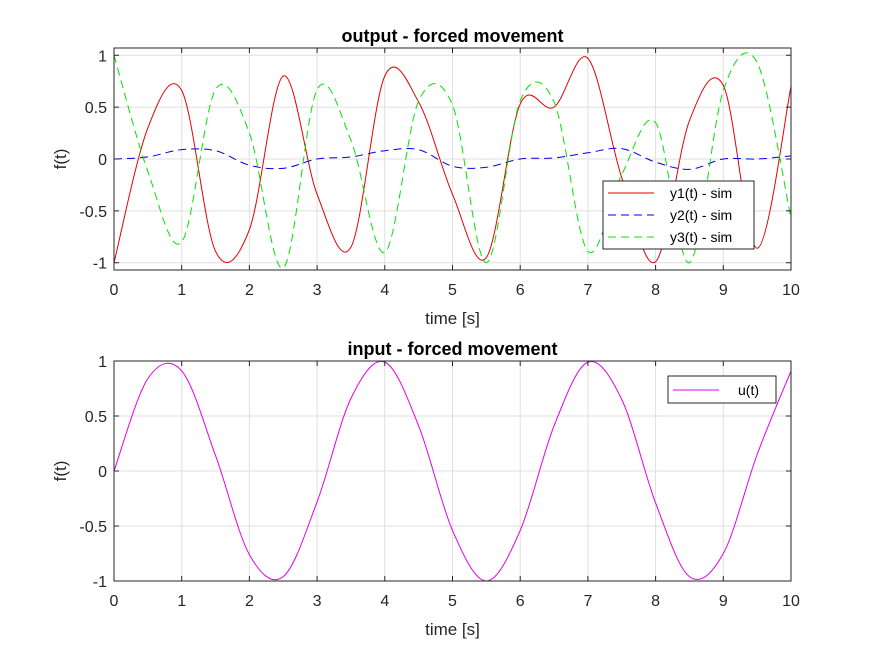  Describe the element at coordinates (60, 159) in the screenshot. I see `output-y-axis-label: f(t)` at that location.